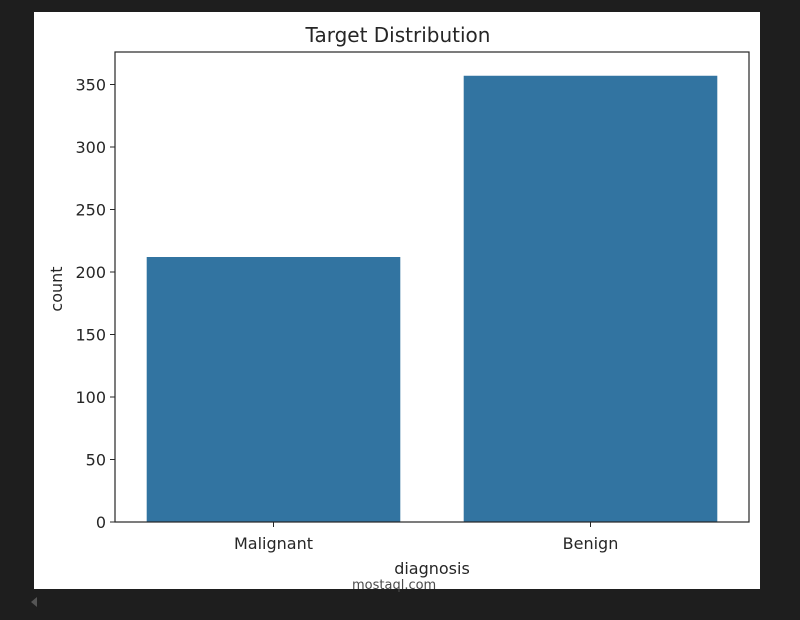 The height and width of the screenshot is (620, 800). Describe the element at coordinates (34, 602) in the screenshot. I see `scroll-left-arrow-icon` at that location.